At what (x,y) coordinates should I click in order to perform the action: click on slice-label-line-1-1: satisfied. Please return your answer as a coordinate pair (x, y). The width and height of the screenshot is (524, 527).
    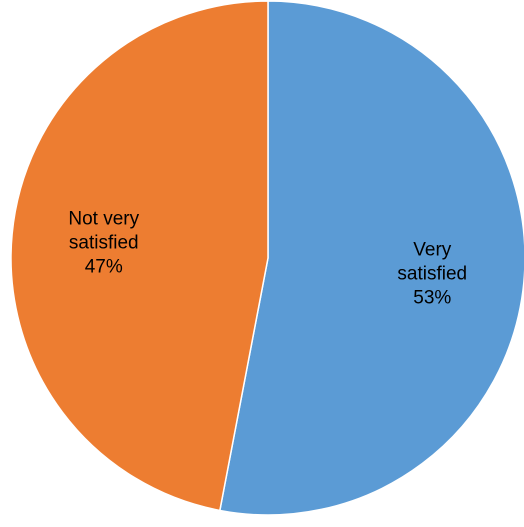
    Looking at the image, I should click on (104, 242).